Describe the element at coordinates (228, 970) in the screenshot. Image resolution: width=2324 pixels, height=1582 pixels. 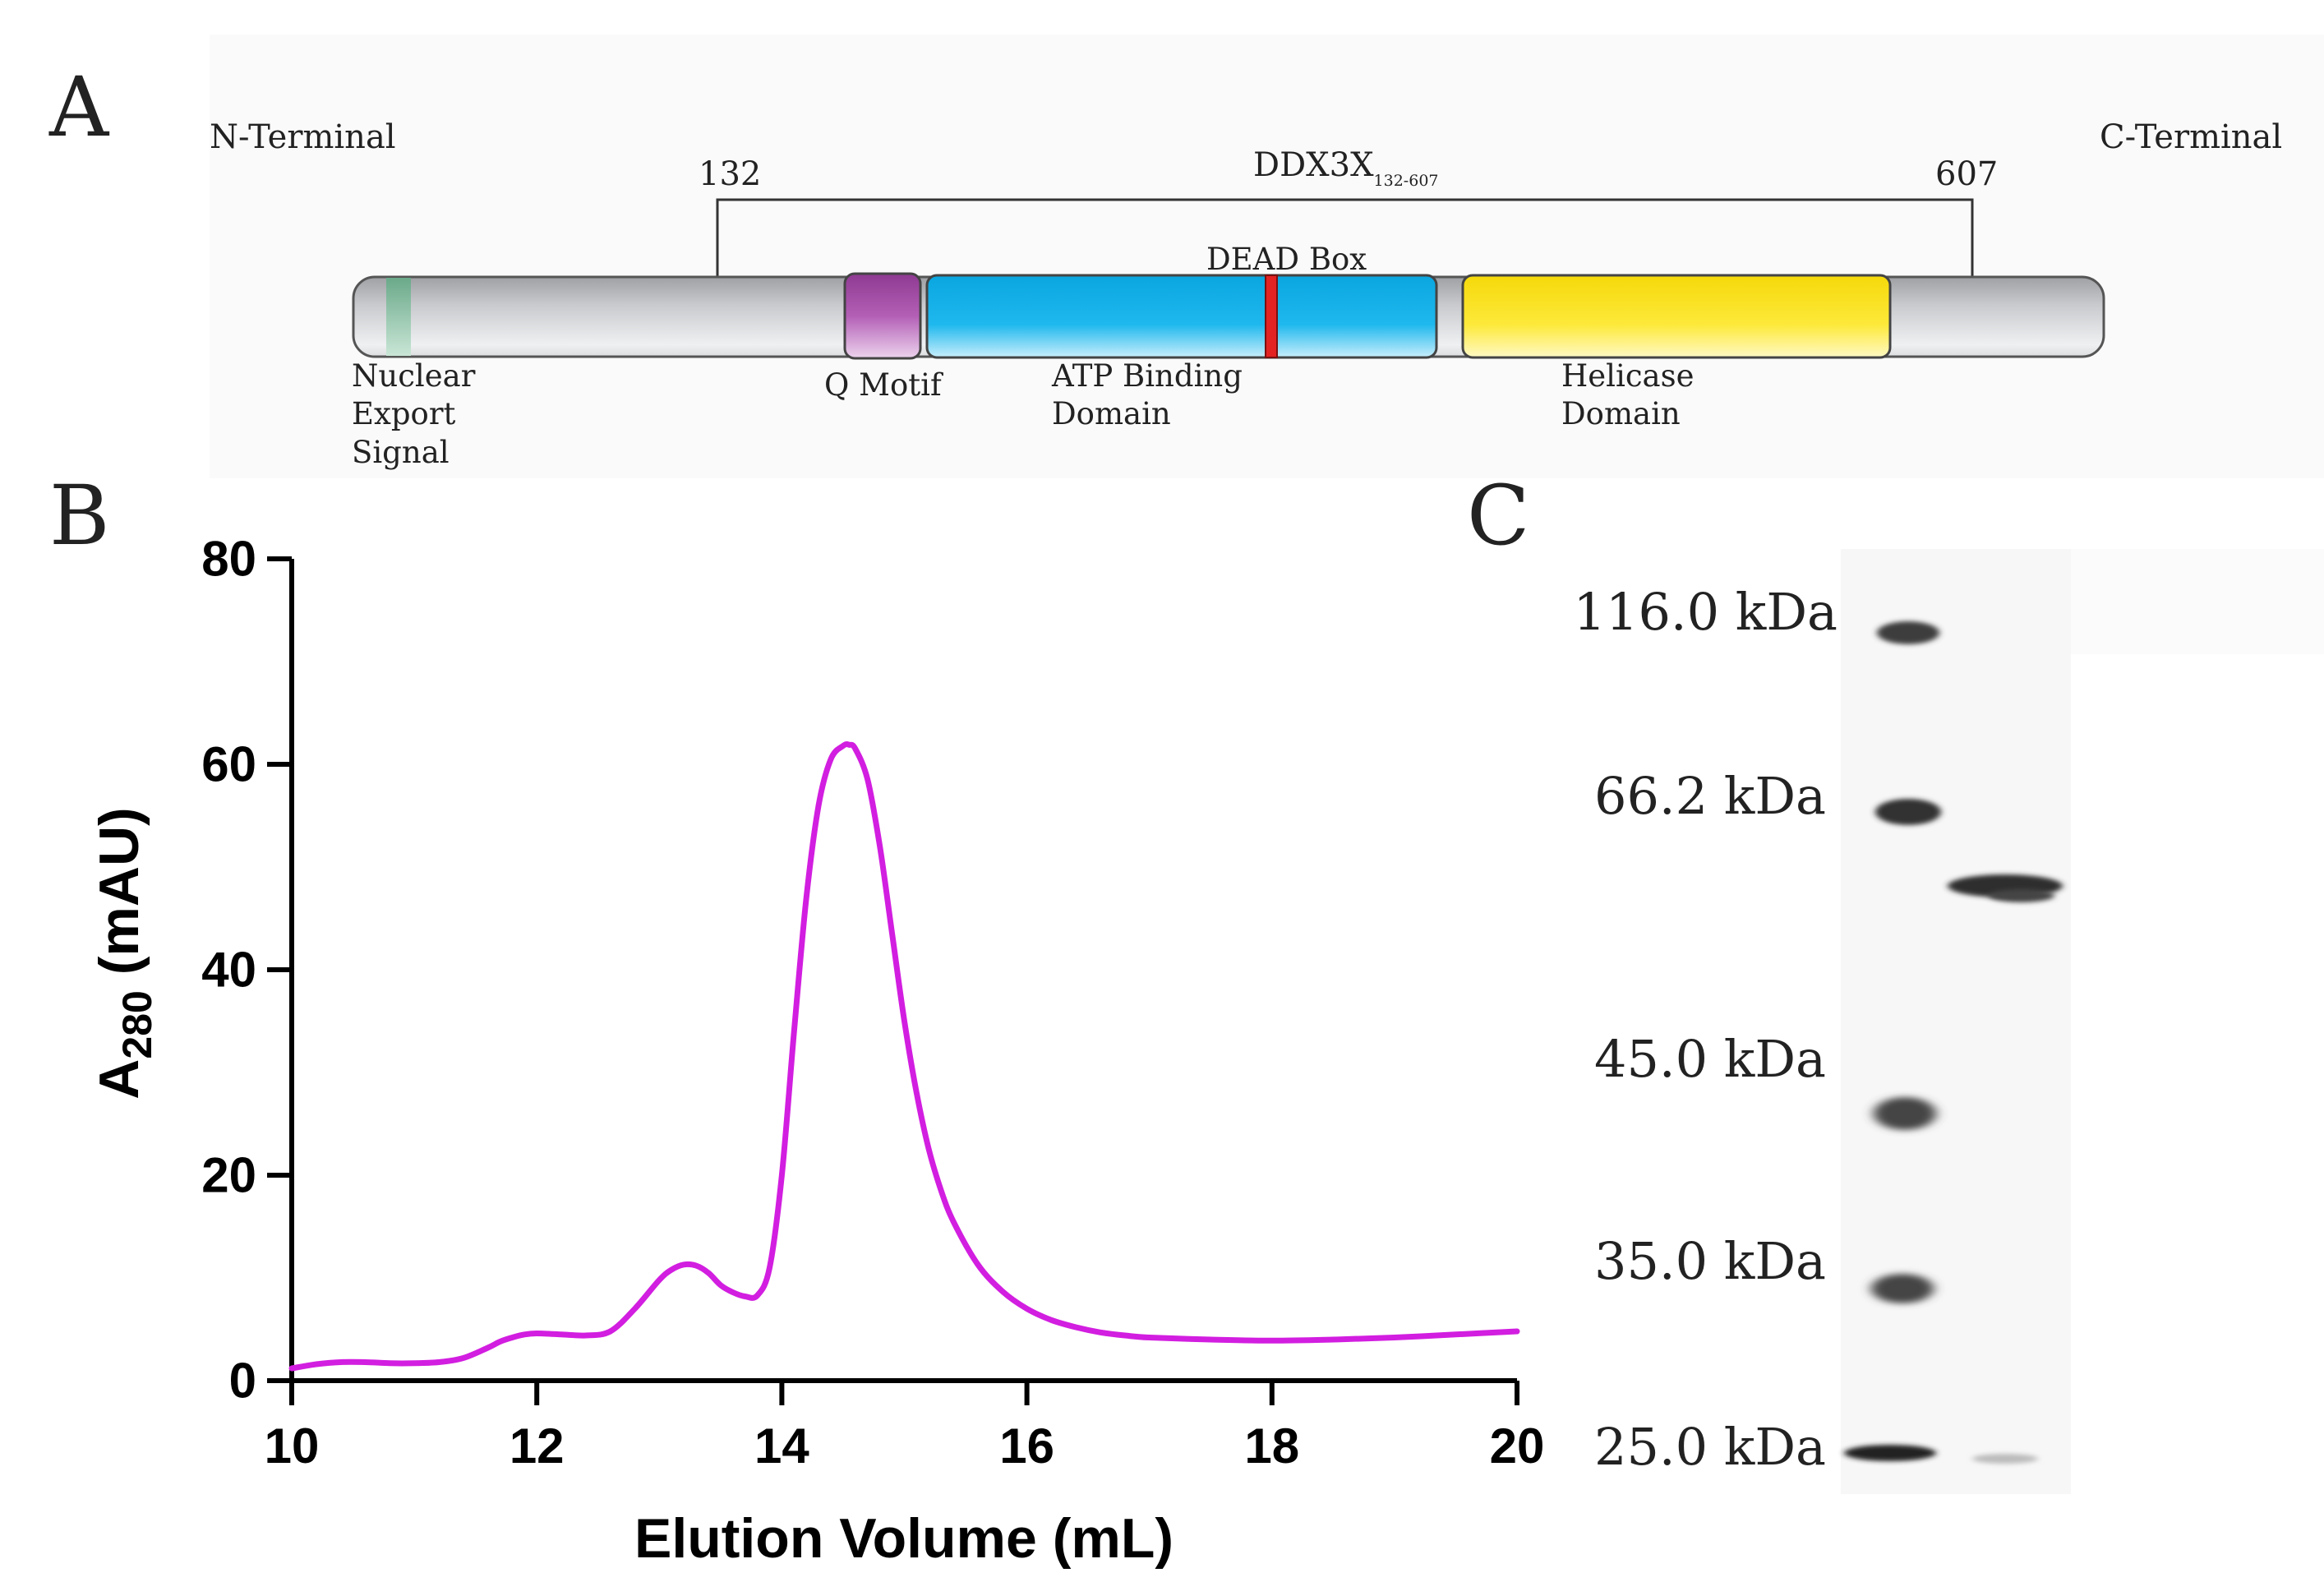
I see `y-tick-label-40: 40` at that location.